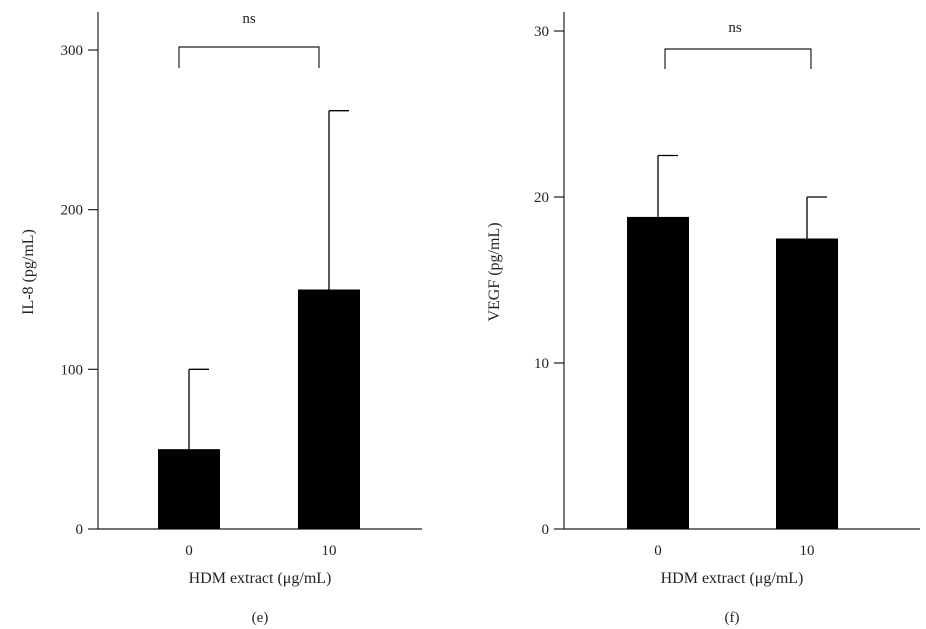  What do you see at coordinates (541, 364) in the screenshot?
I see `y-tick-label: 10` at bounding box center [541, 364].